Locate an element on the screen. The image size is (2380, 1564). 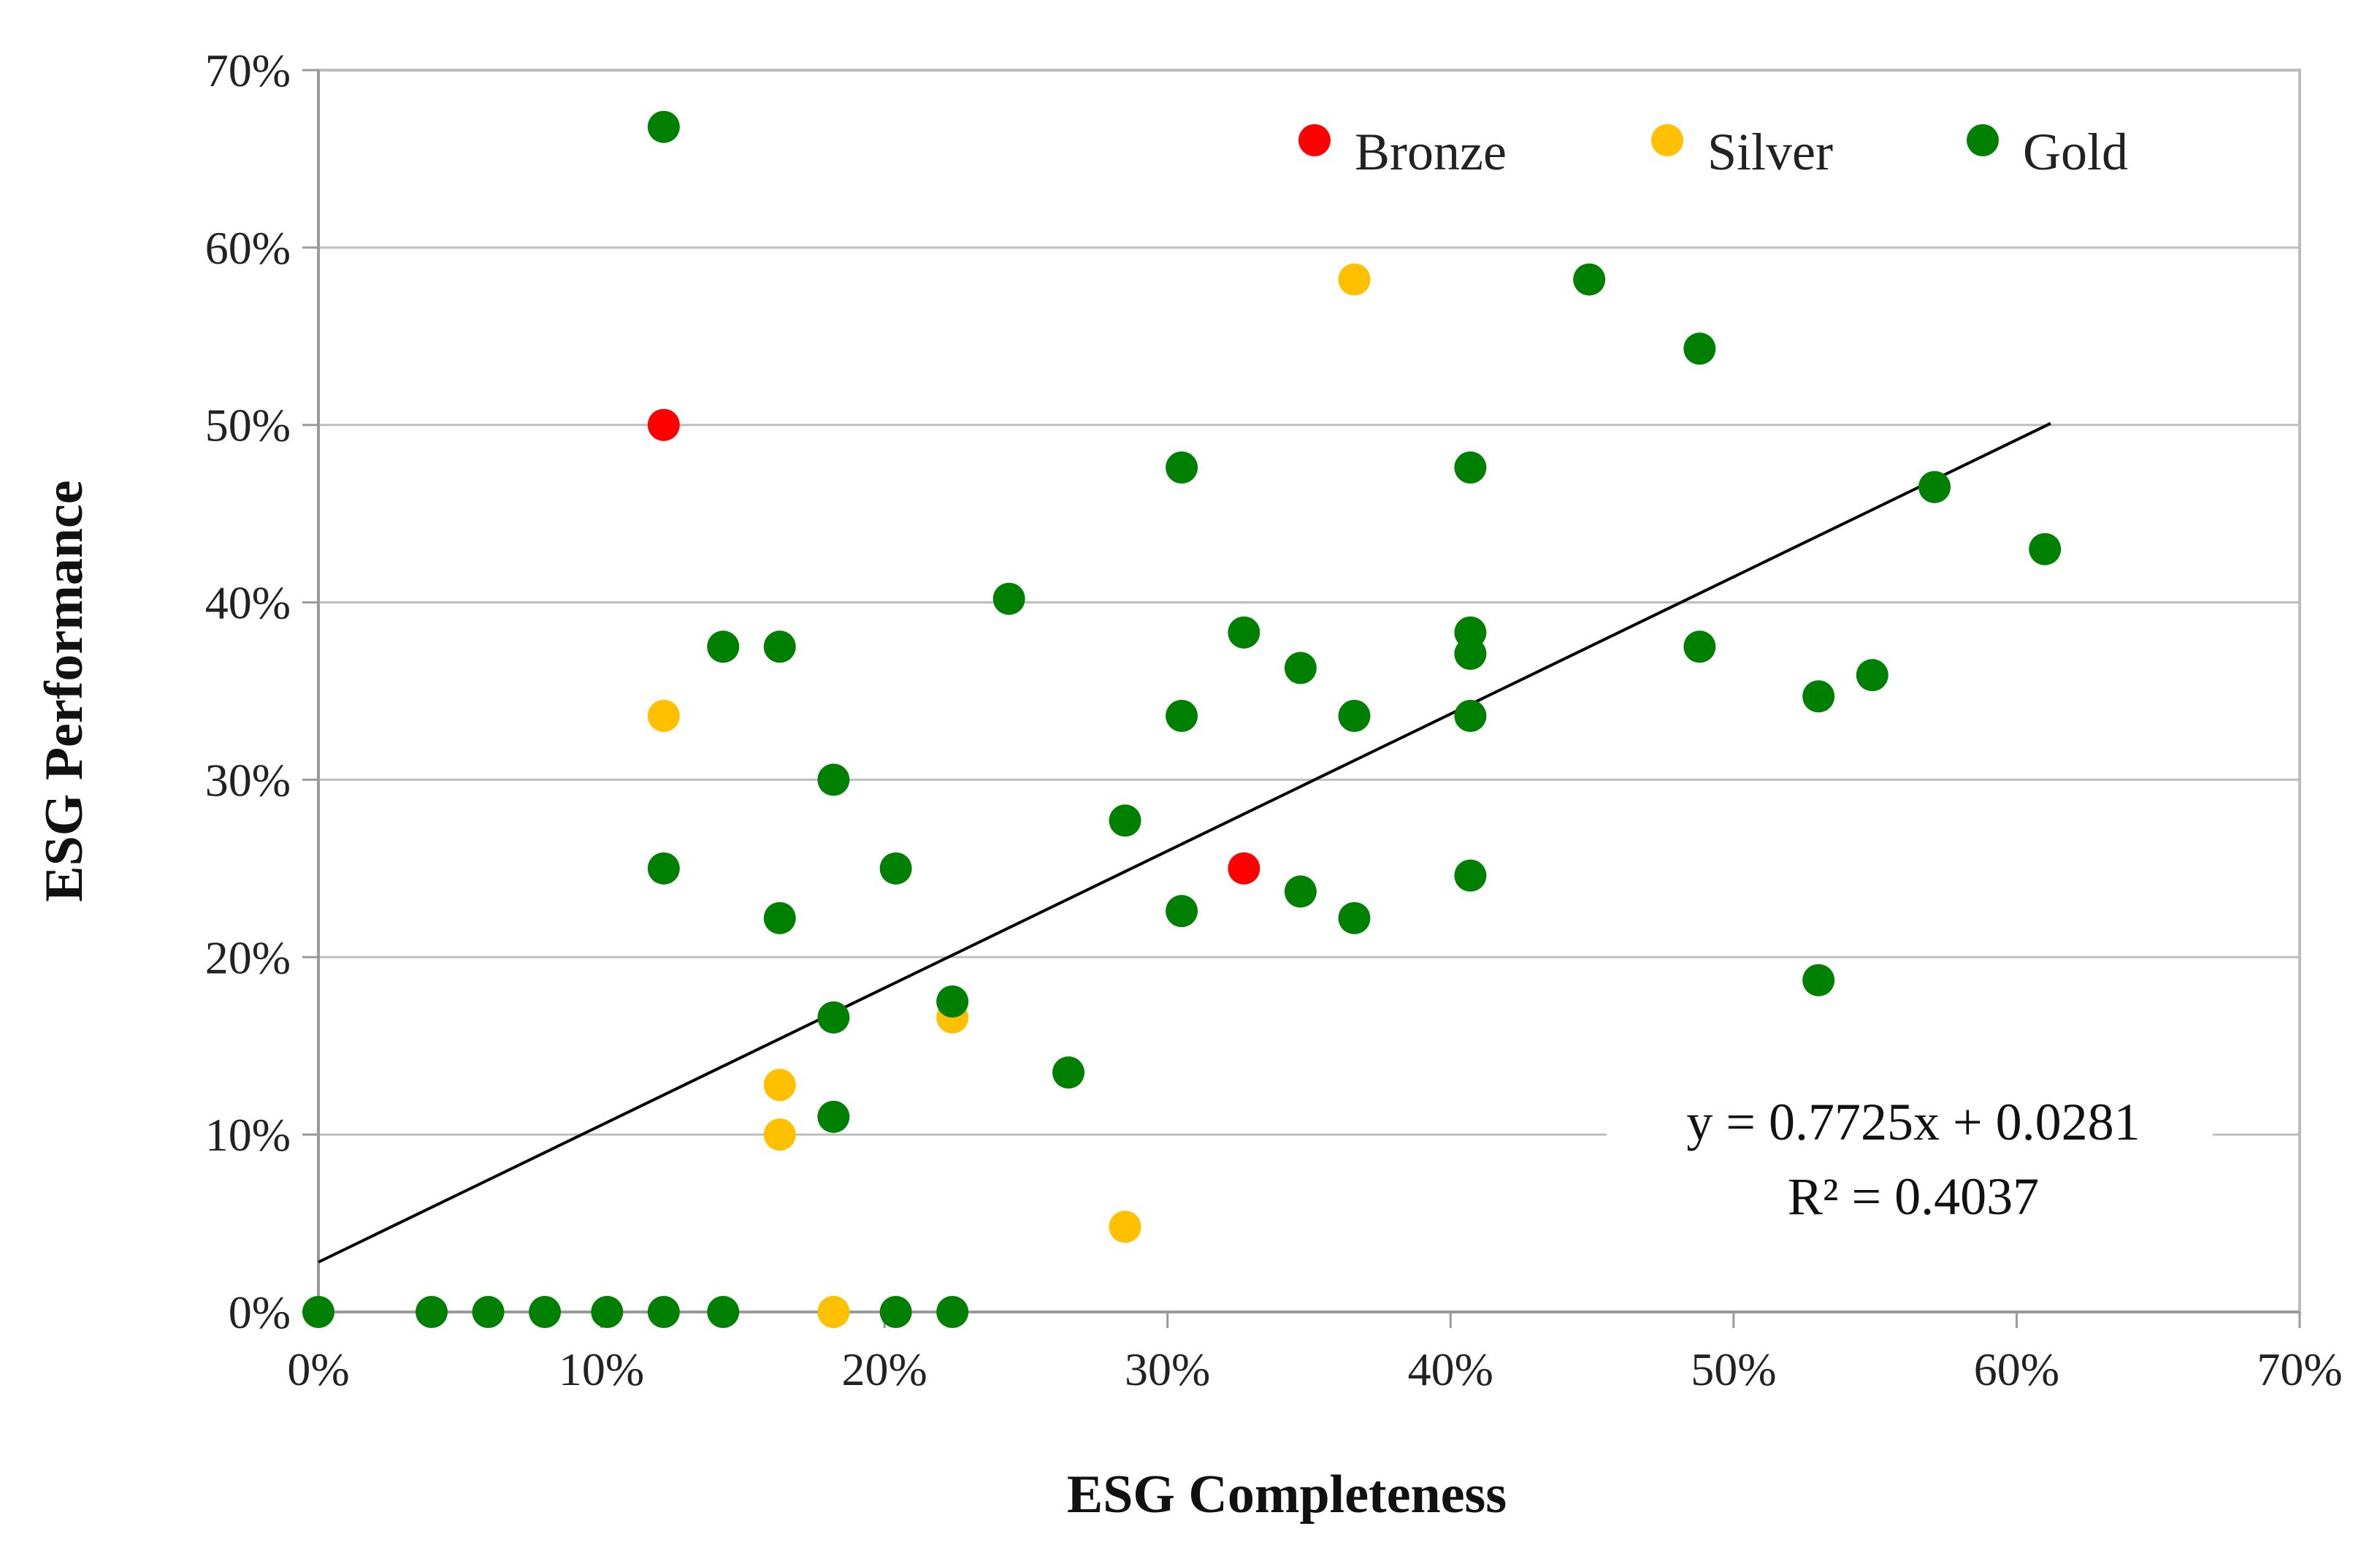
x-tick-label: 40% is located at coordinates (1450, 1369).